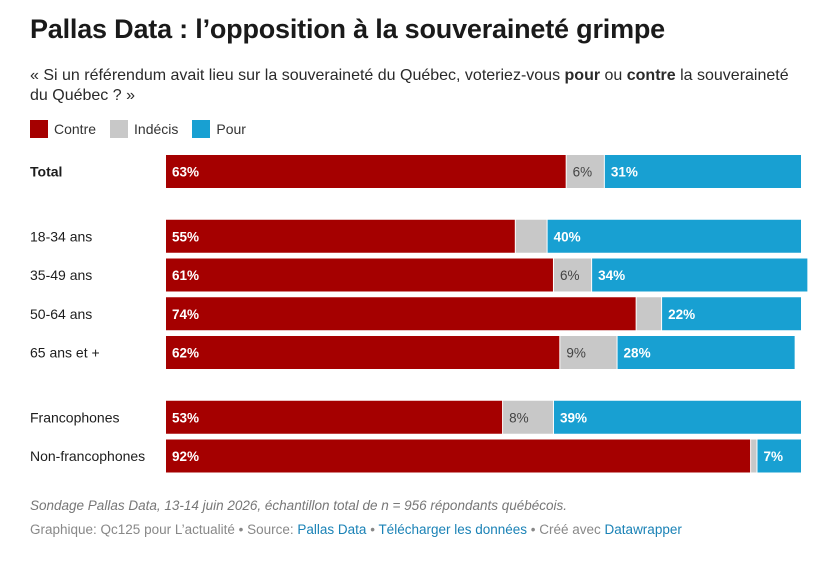 Image resolution: width=840 pixels, height=567 pixels. What do you see at coordinates (366, 171) in the screenshot?
I see `bar-segment-total-contre` at bounding box center [366, 171].